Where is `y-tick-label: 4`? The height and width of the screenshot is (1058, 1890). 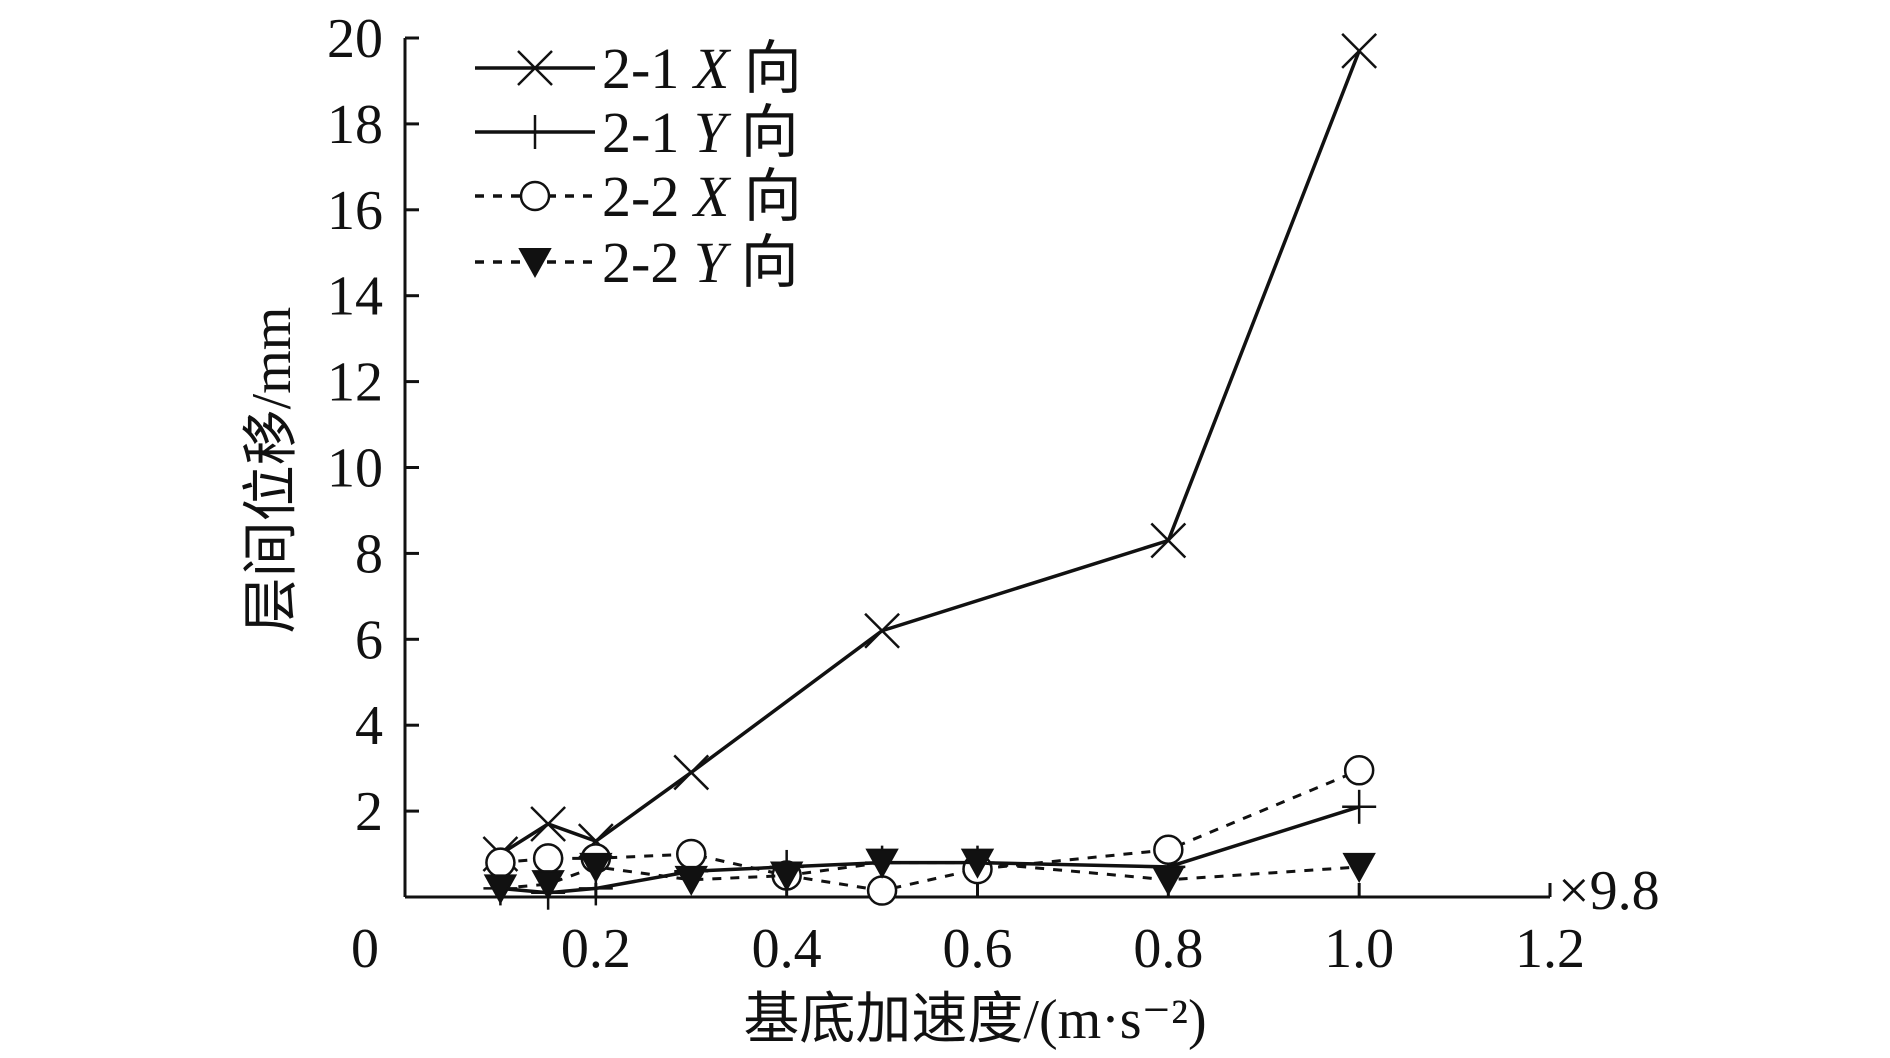 y-tick-label: 4 is located at coordinates (369, 726).